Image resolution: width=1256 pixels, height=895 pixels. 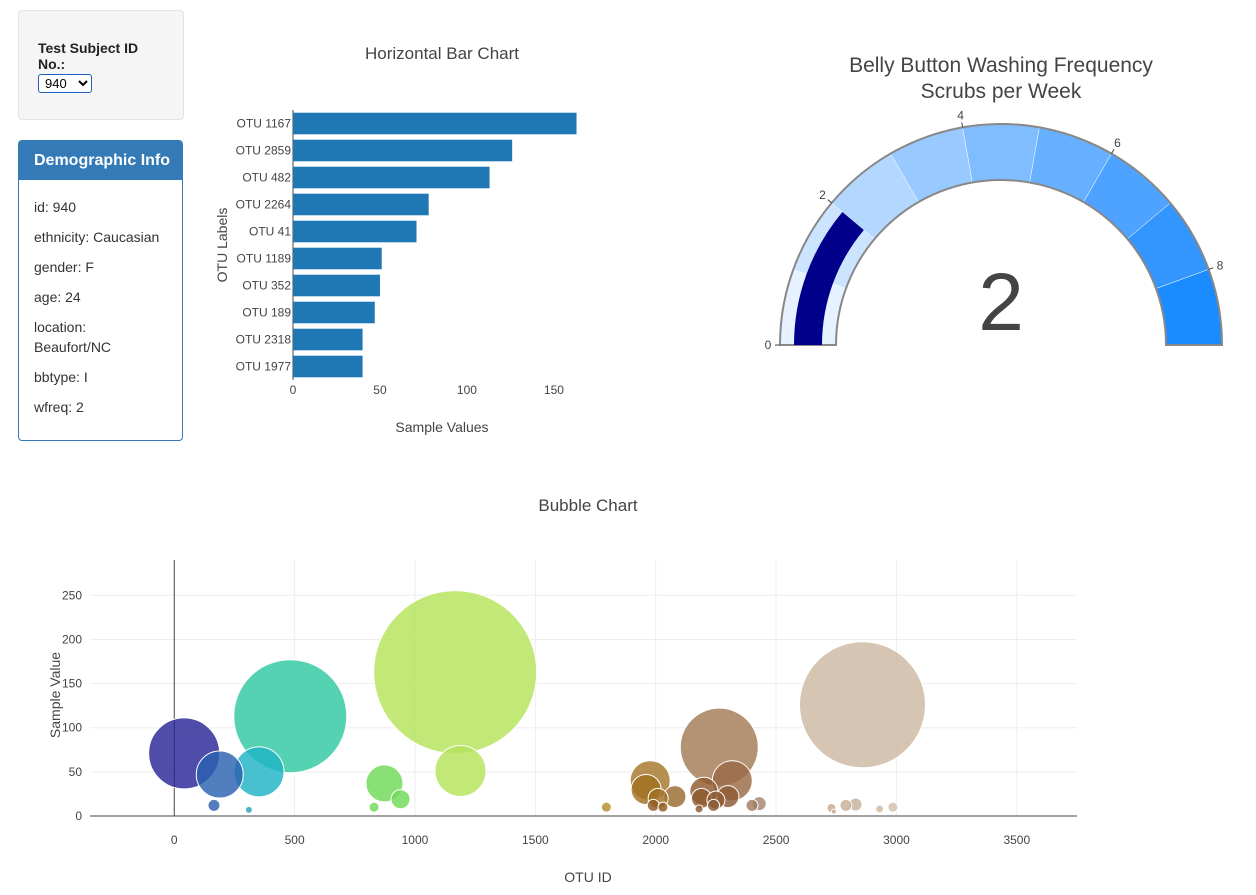 I want to click on demographic-panel-title: Demographic Info, so click(x=100, y=160).